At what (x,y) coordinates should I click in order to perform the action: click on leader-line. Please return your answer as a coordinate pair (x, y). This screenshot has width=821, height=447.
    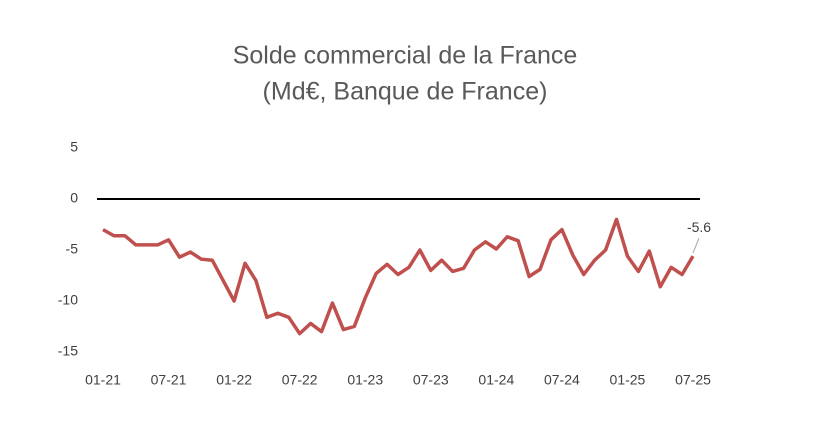
    Looking at the image, I should click on (696, 245).